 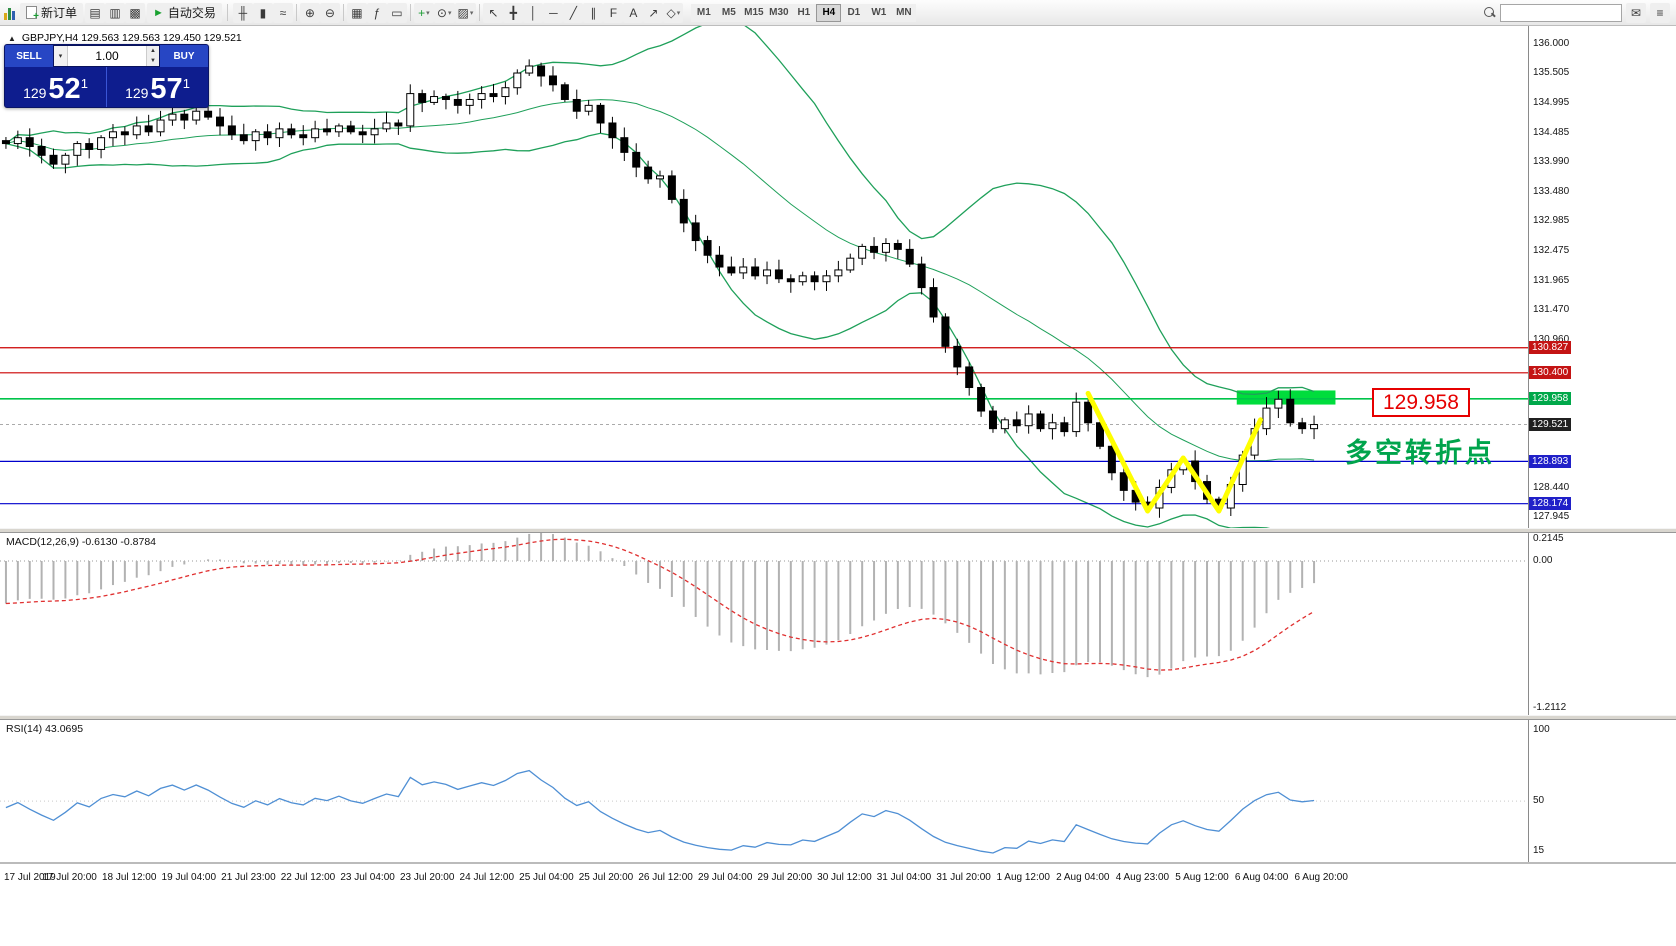 I want to click on new-chart-icon: ▤, so click(x=95, y=12).